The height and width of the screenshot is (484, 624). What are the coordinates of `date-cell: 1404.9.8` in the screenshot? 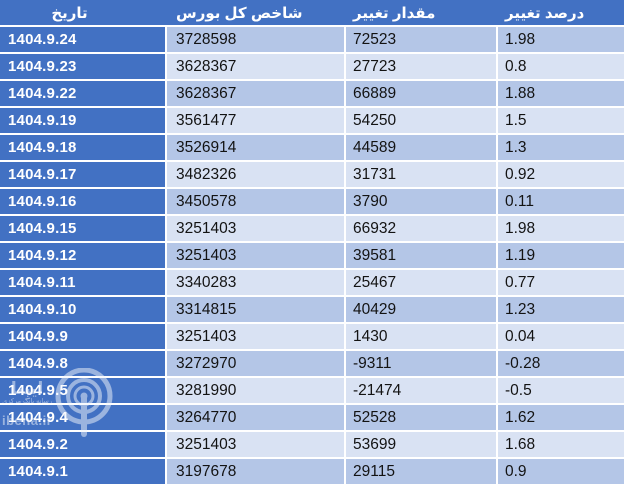 It's located at (82, 363).